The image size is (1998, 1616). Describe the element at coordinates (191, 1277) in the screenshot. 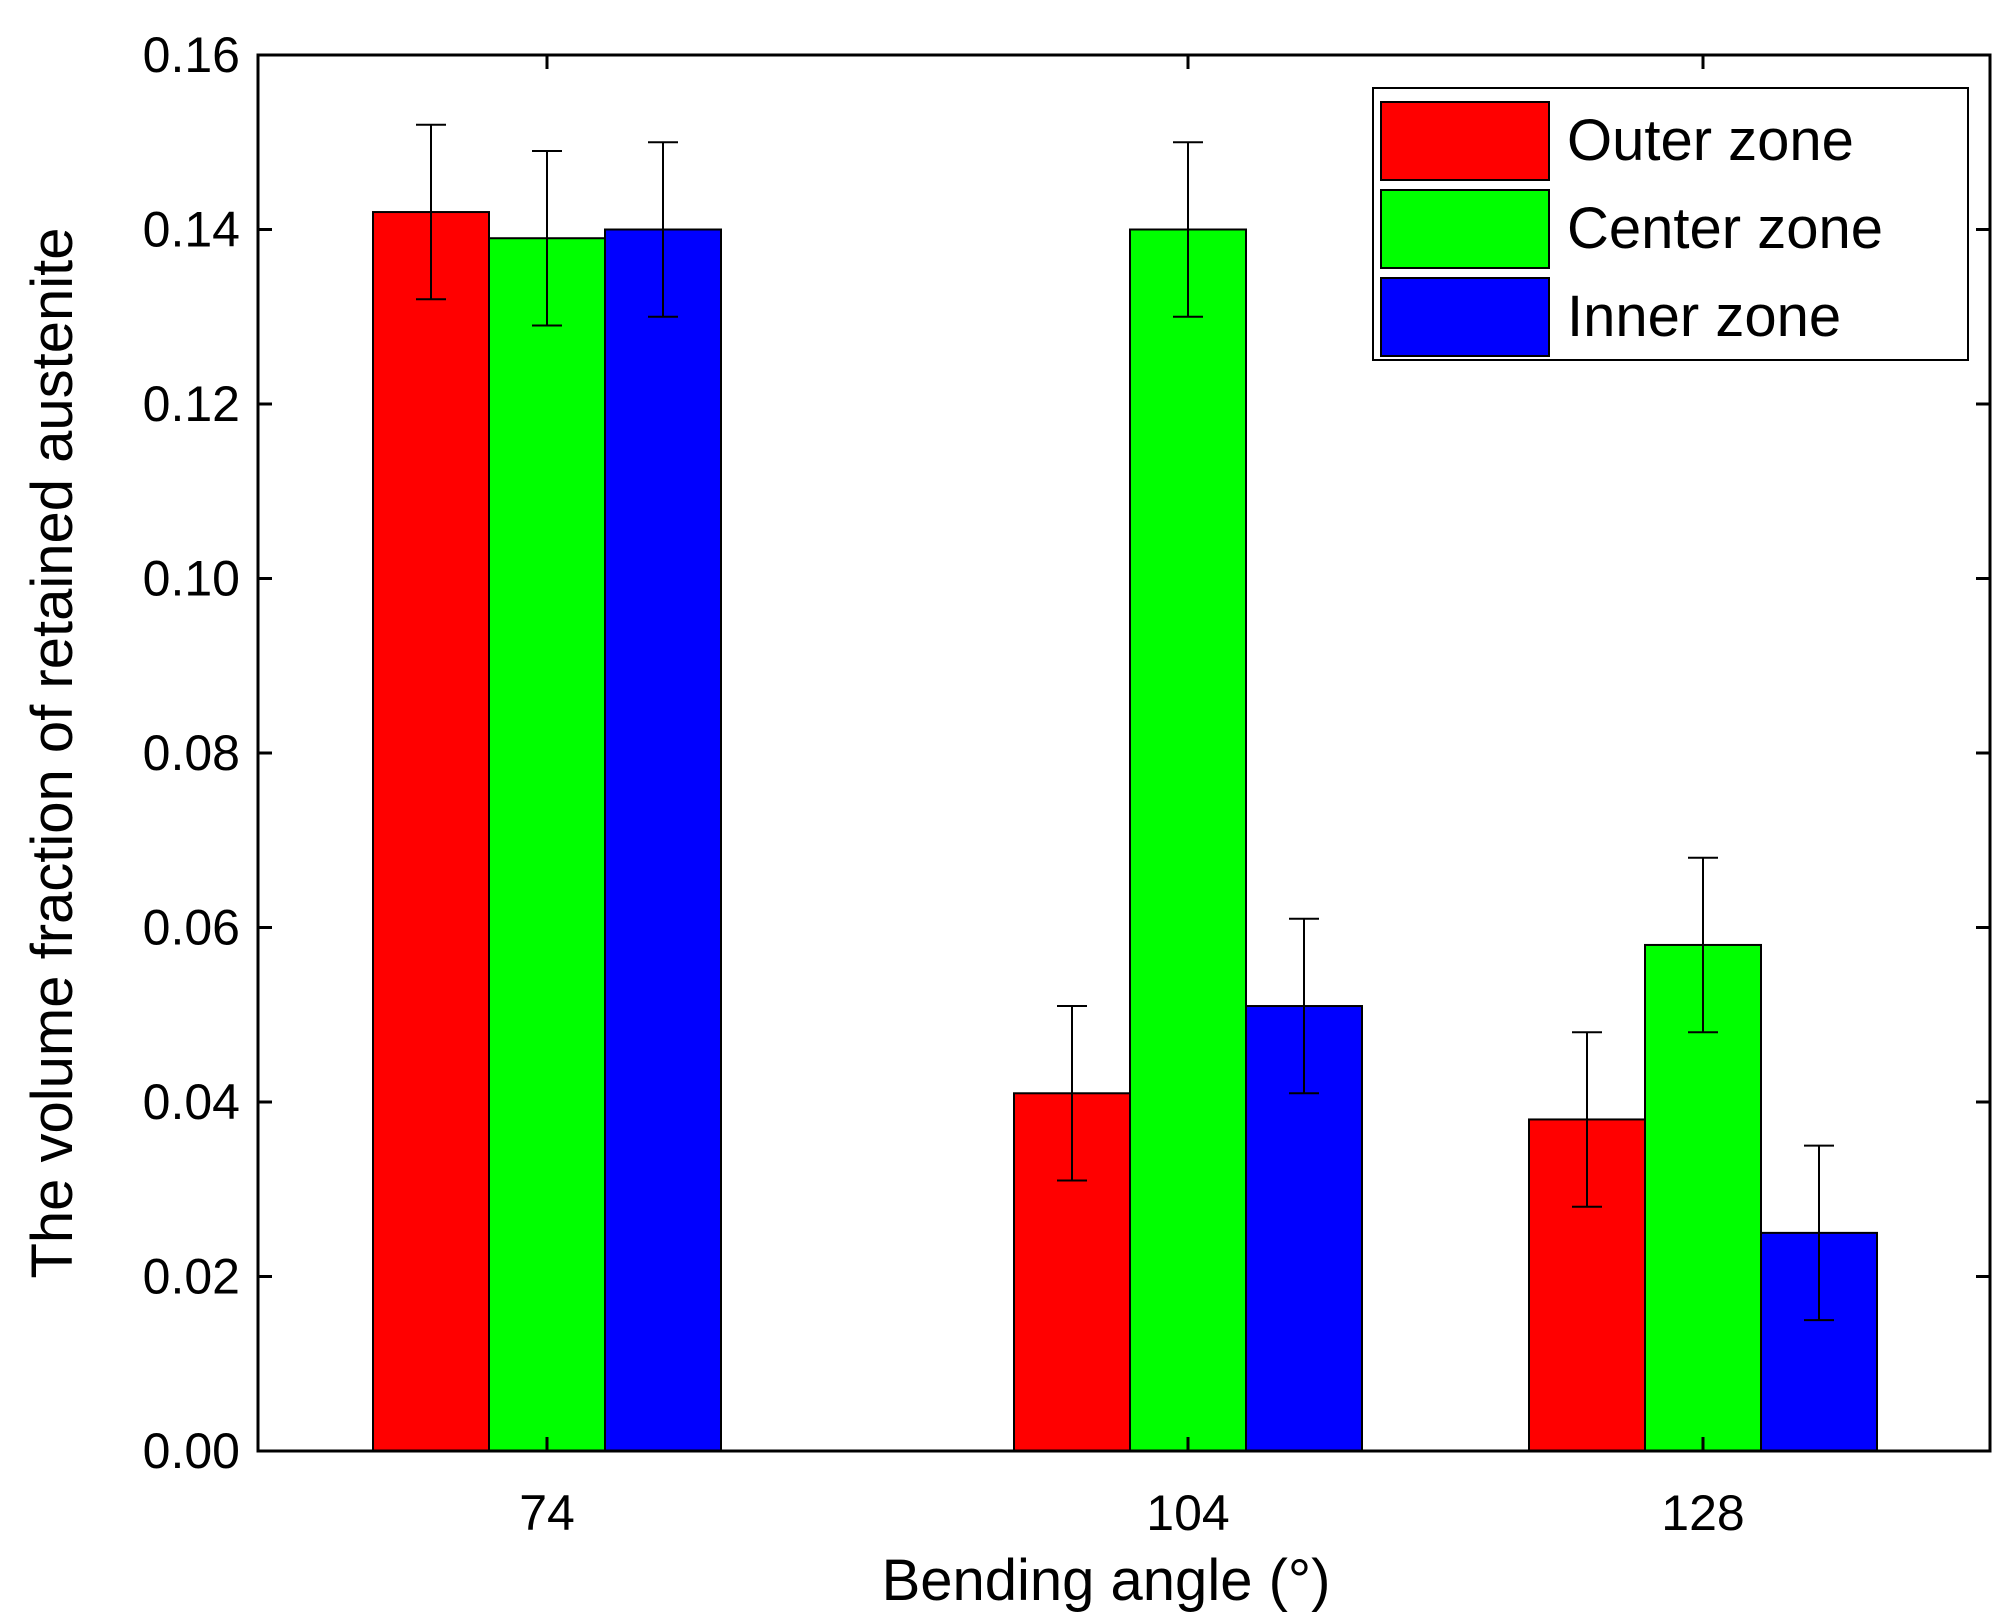

I see `y-tick-label: 0.02` at that location.